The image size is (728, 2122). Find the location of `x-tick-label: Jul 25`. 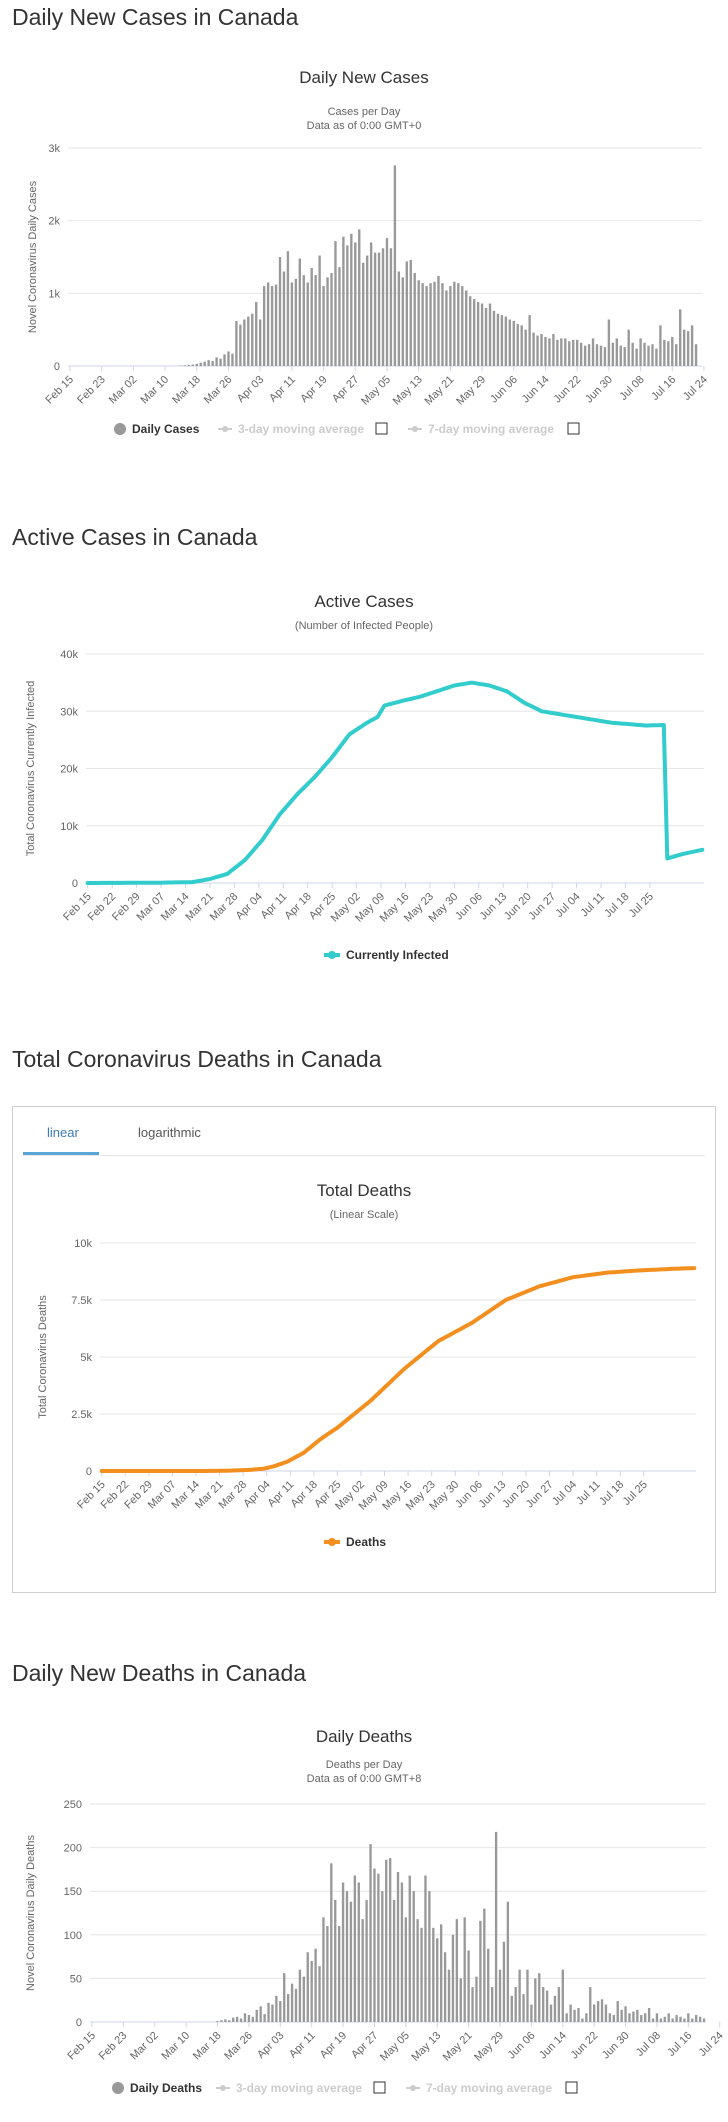

x-tick-label: Jul 25 is located at coordinates (641, 905).